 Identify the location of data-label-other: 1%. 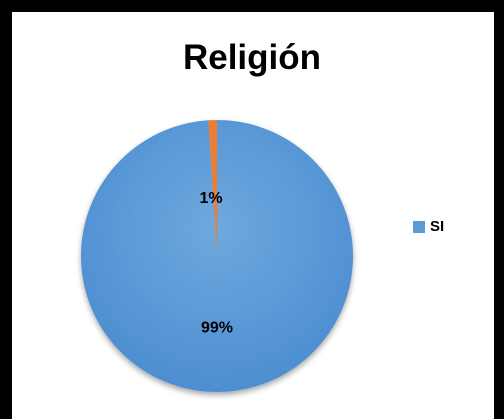
(210, 198).